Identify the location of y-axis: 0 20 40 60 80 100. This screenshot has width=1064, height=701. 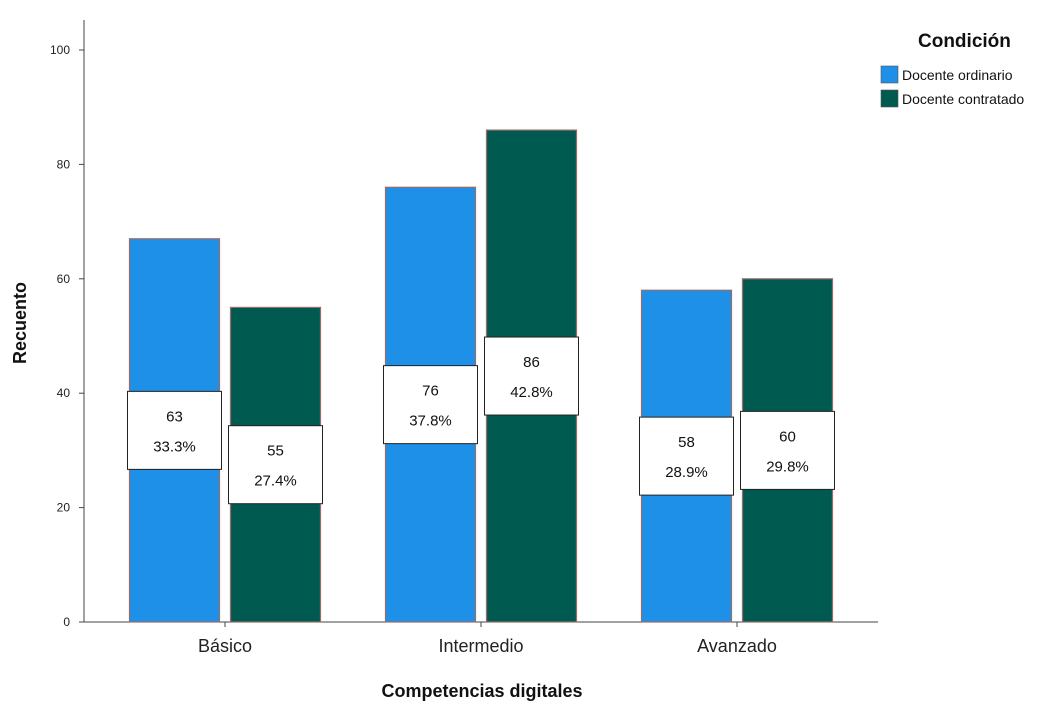
(67, 324).